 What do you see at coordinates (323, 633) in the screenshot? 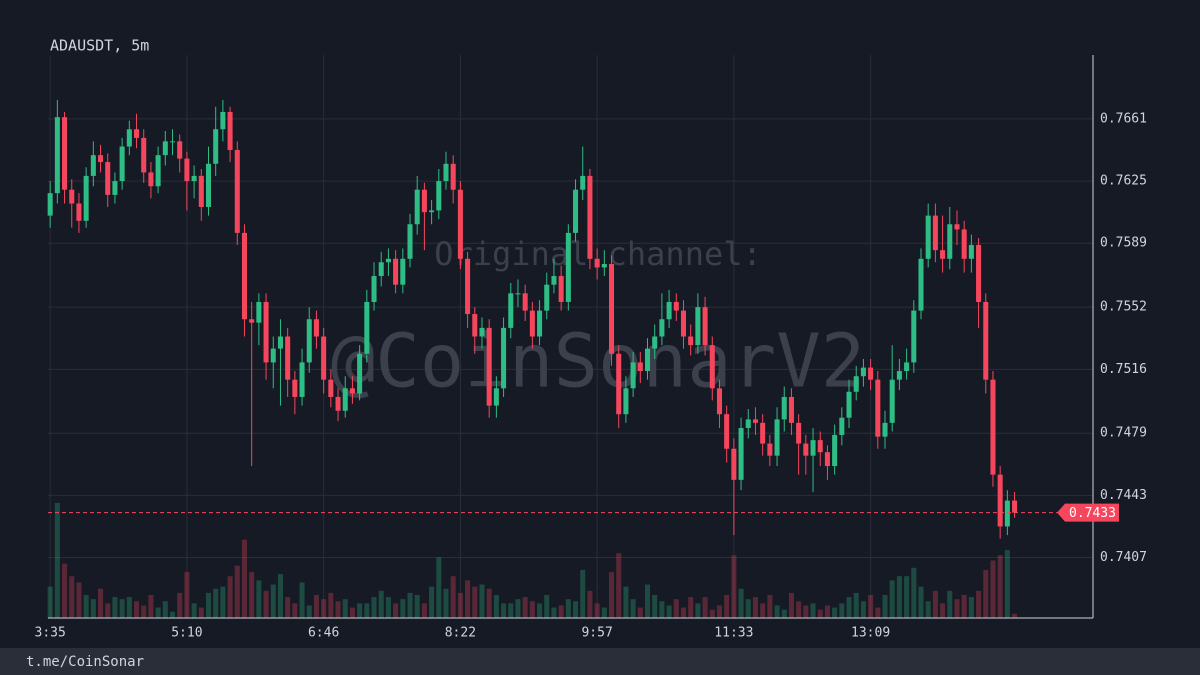
I see `x-tick-label: 6:46` at bounding box center [323, 633].